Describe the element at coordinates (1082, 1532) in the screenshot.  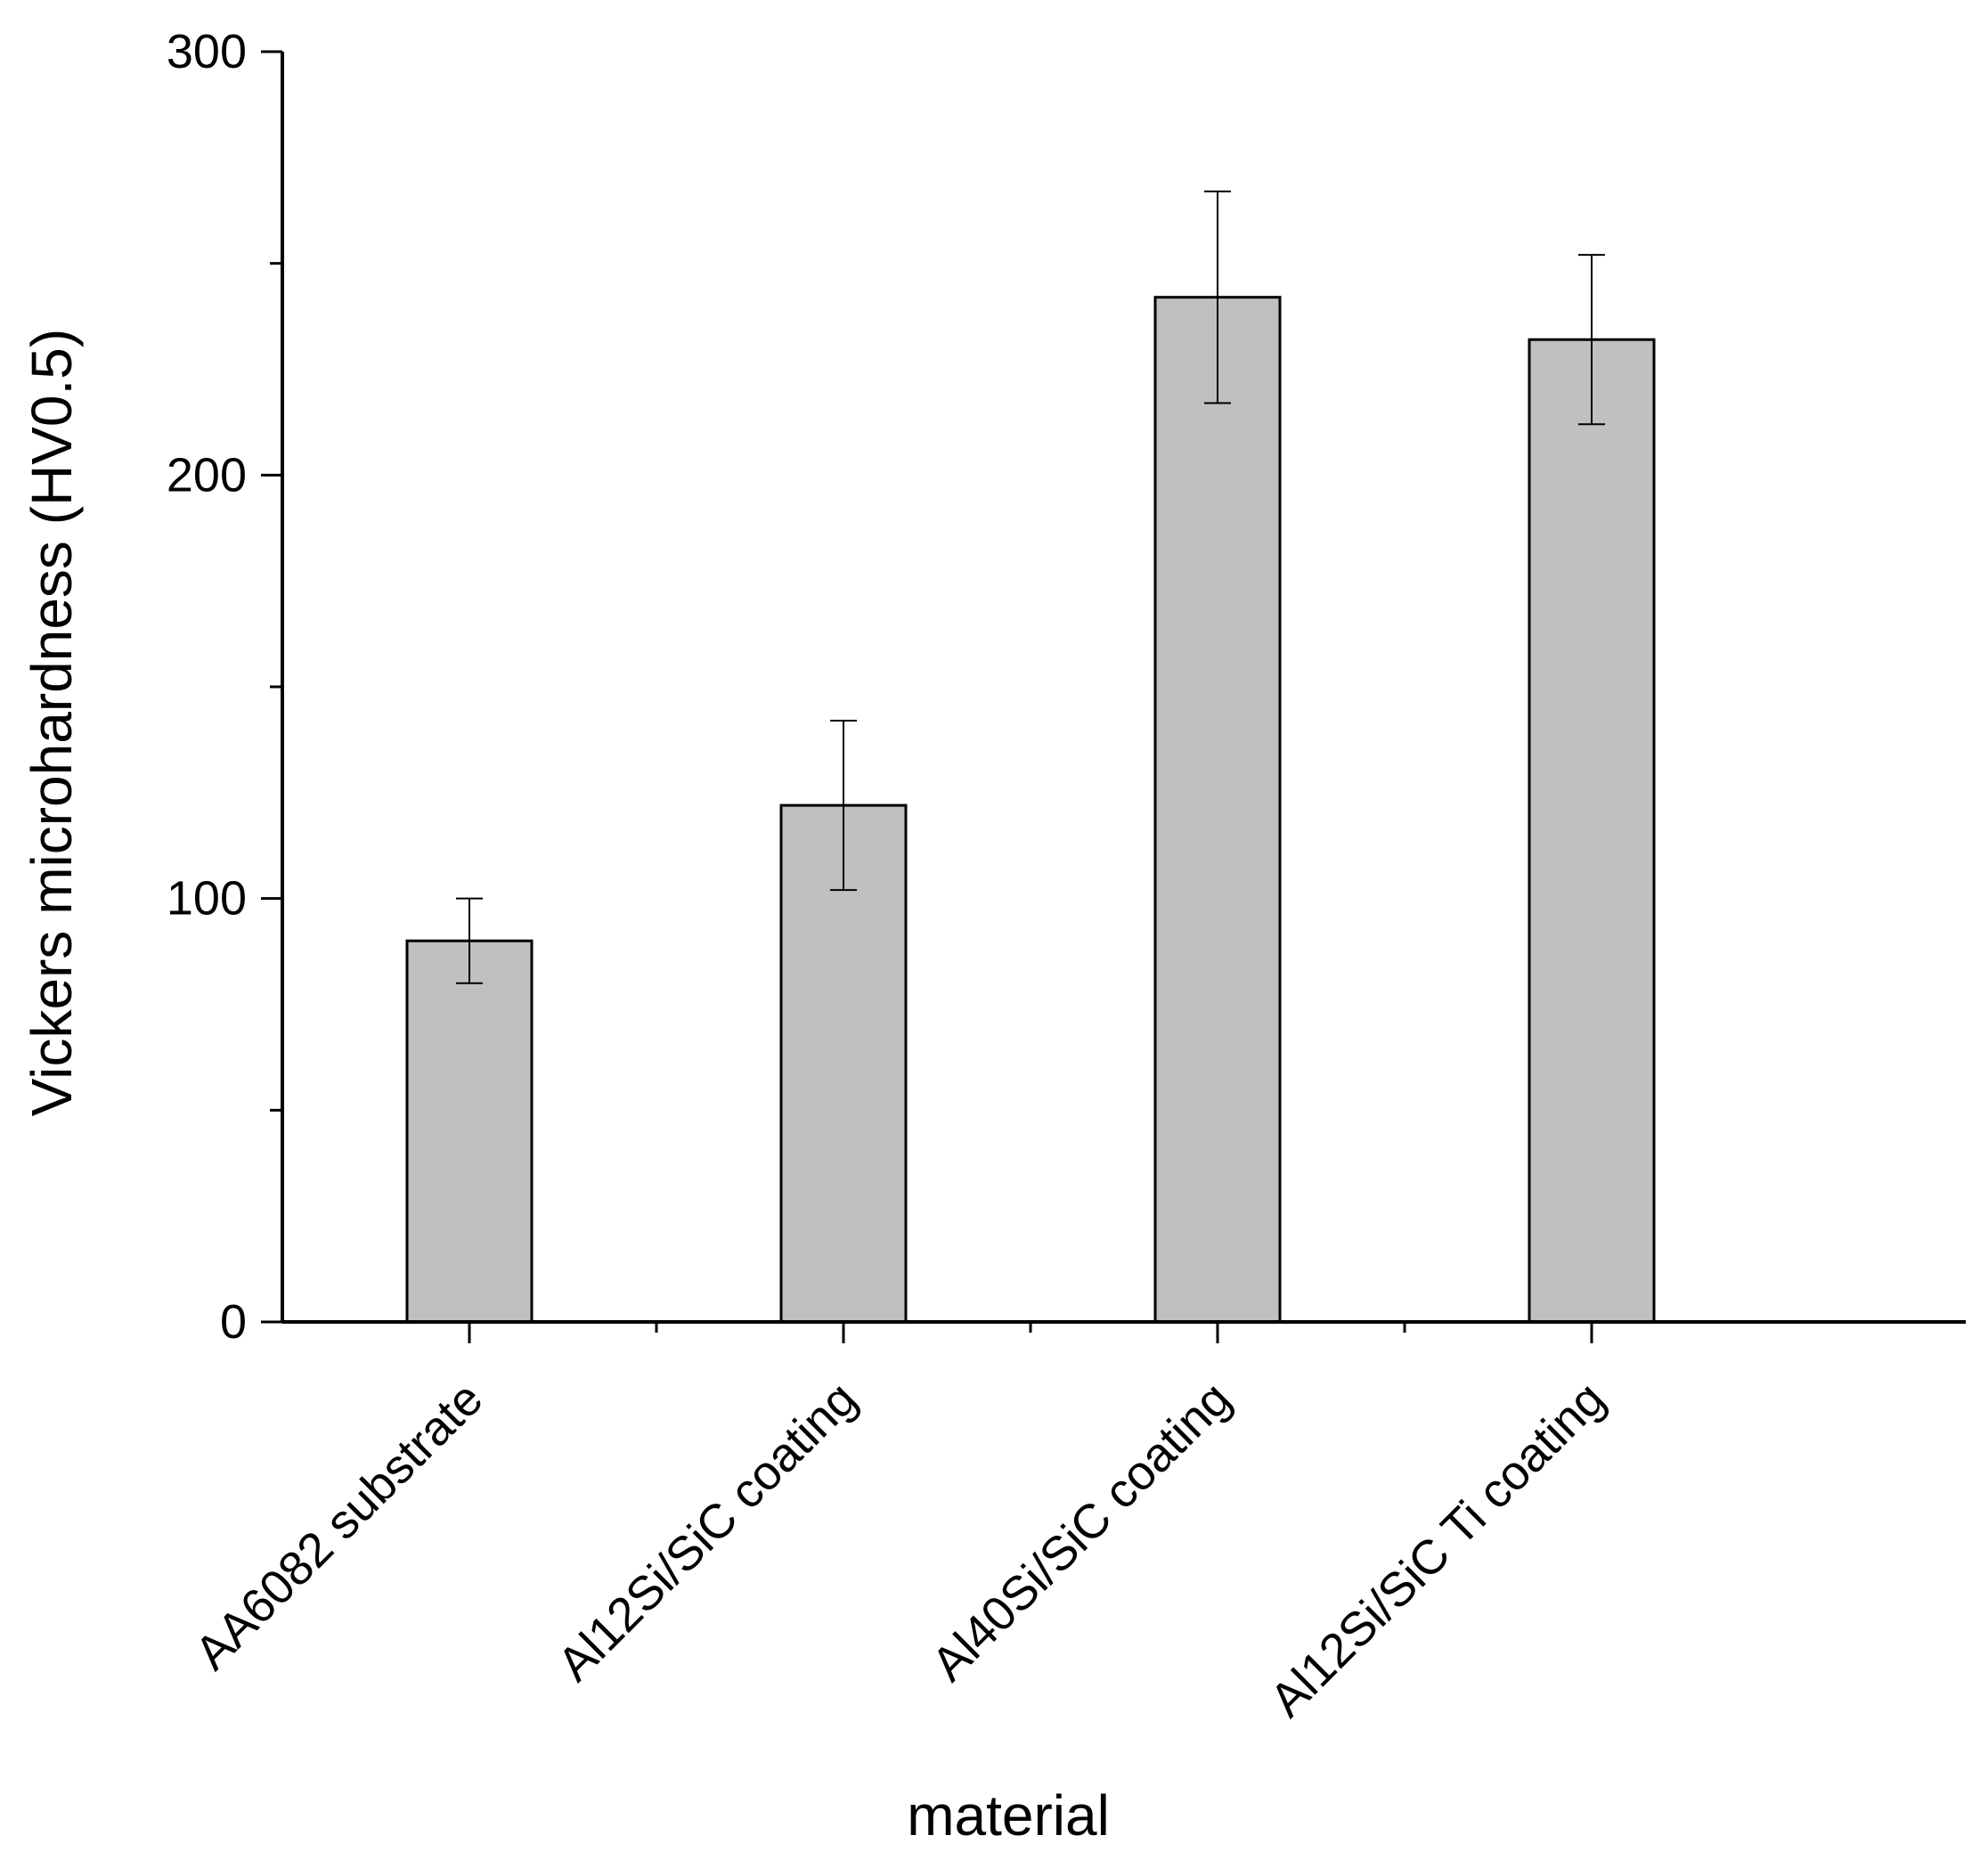
I see `x-tick-label: Al40Si/SiC coating` at that location.